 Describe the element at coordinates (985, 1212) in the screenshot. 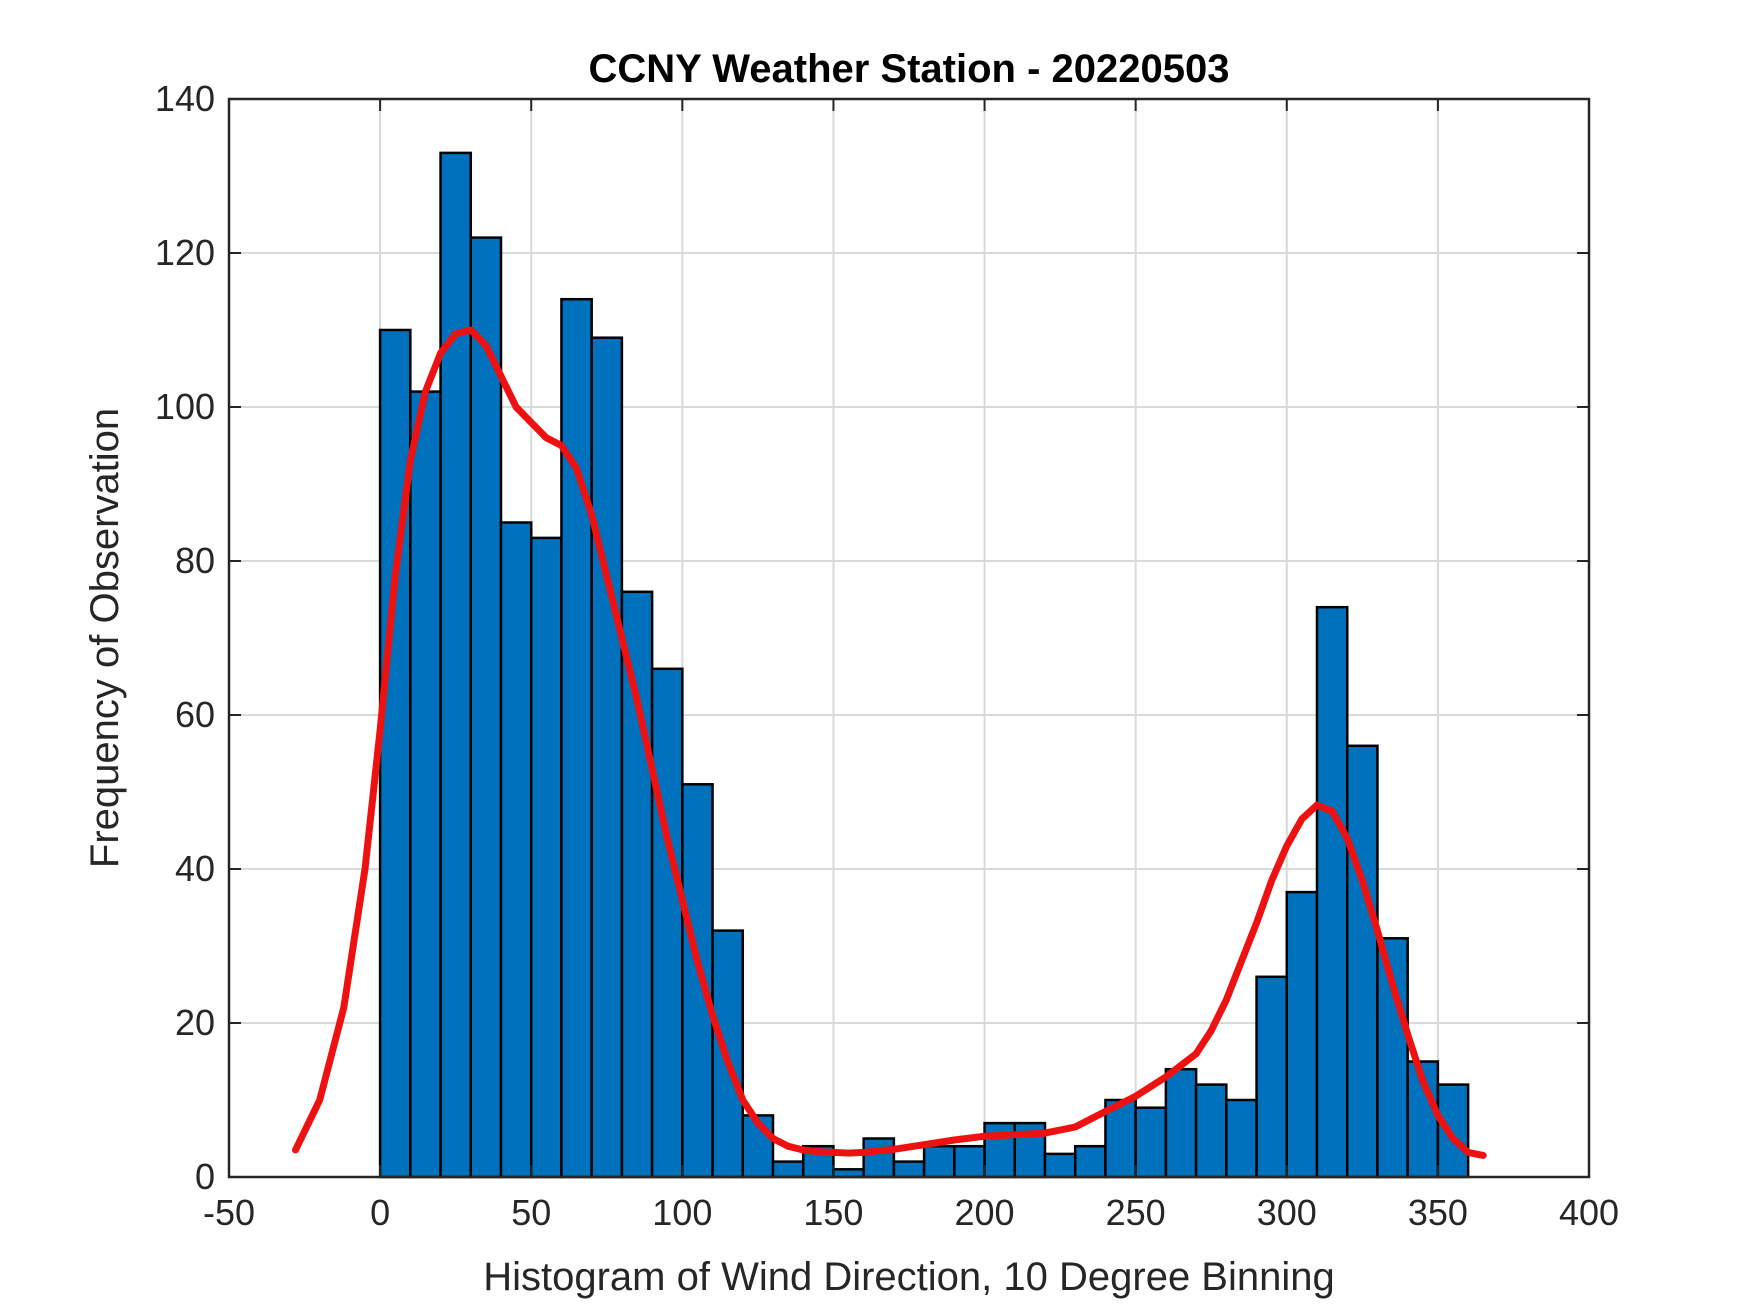

I see `x-tick-label: 200` at that location.